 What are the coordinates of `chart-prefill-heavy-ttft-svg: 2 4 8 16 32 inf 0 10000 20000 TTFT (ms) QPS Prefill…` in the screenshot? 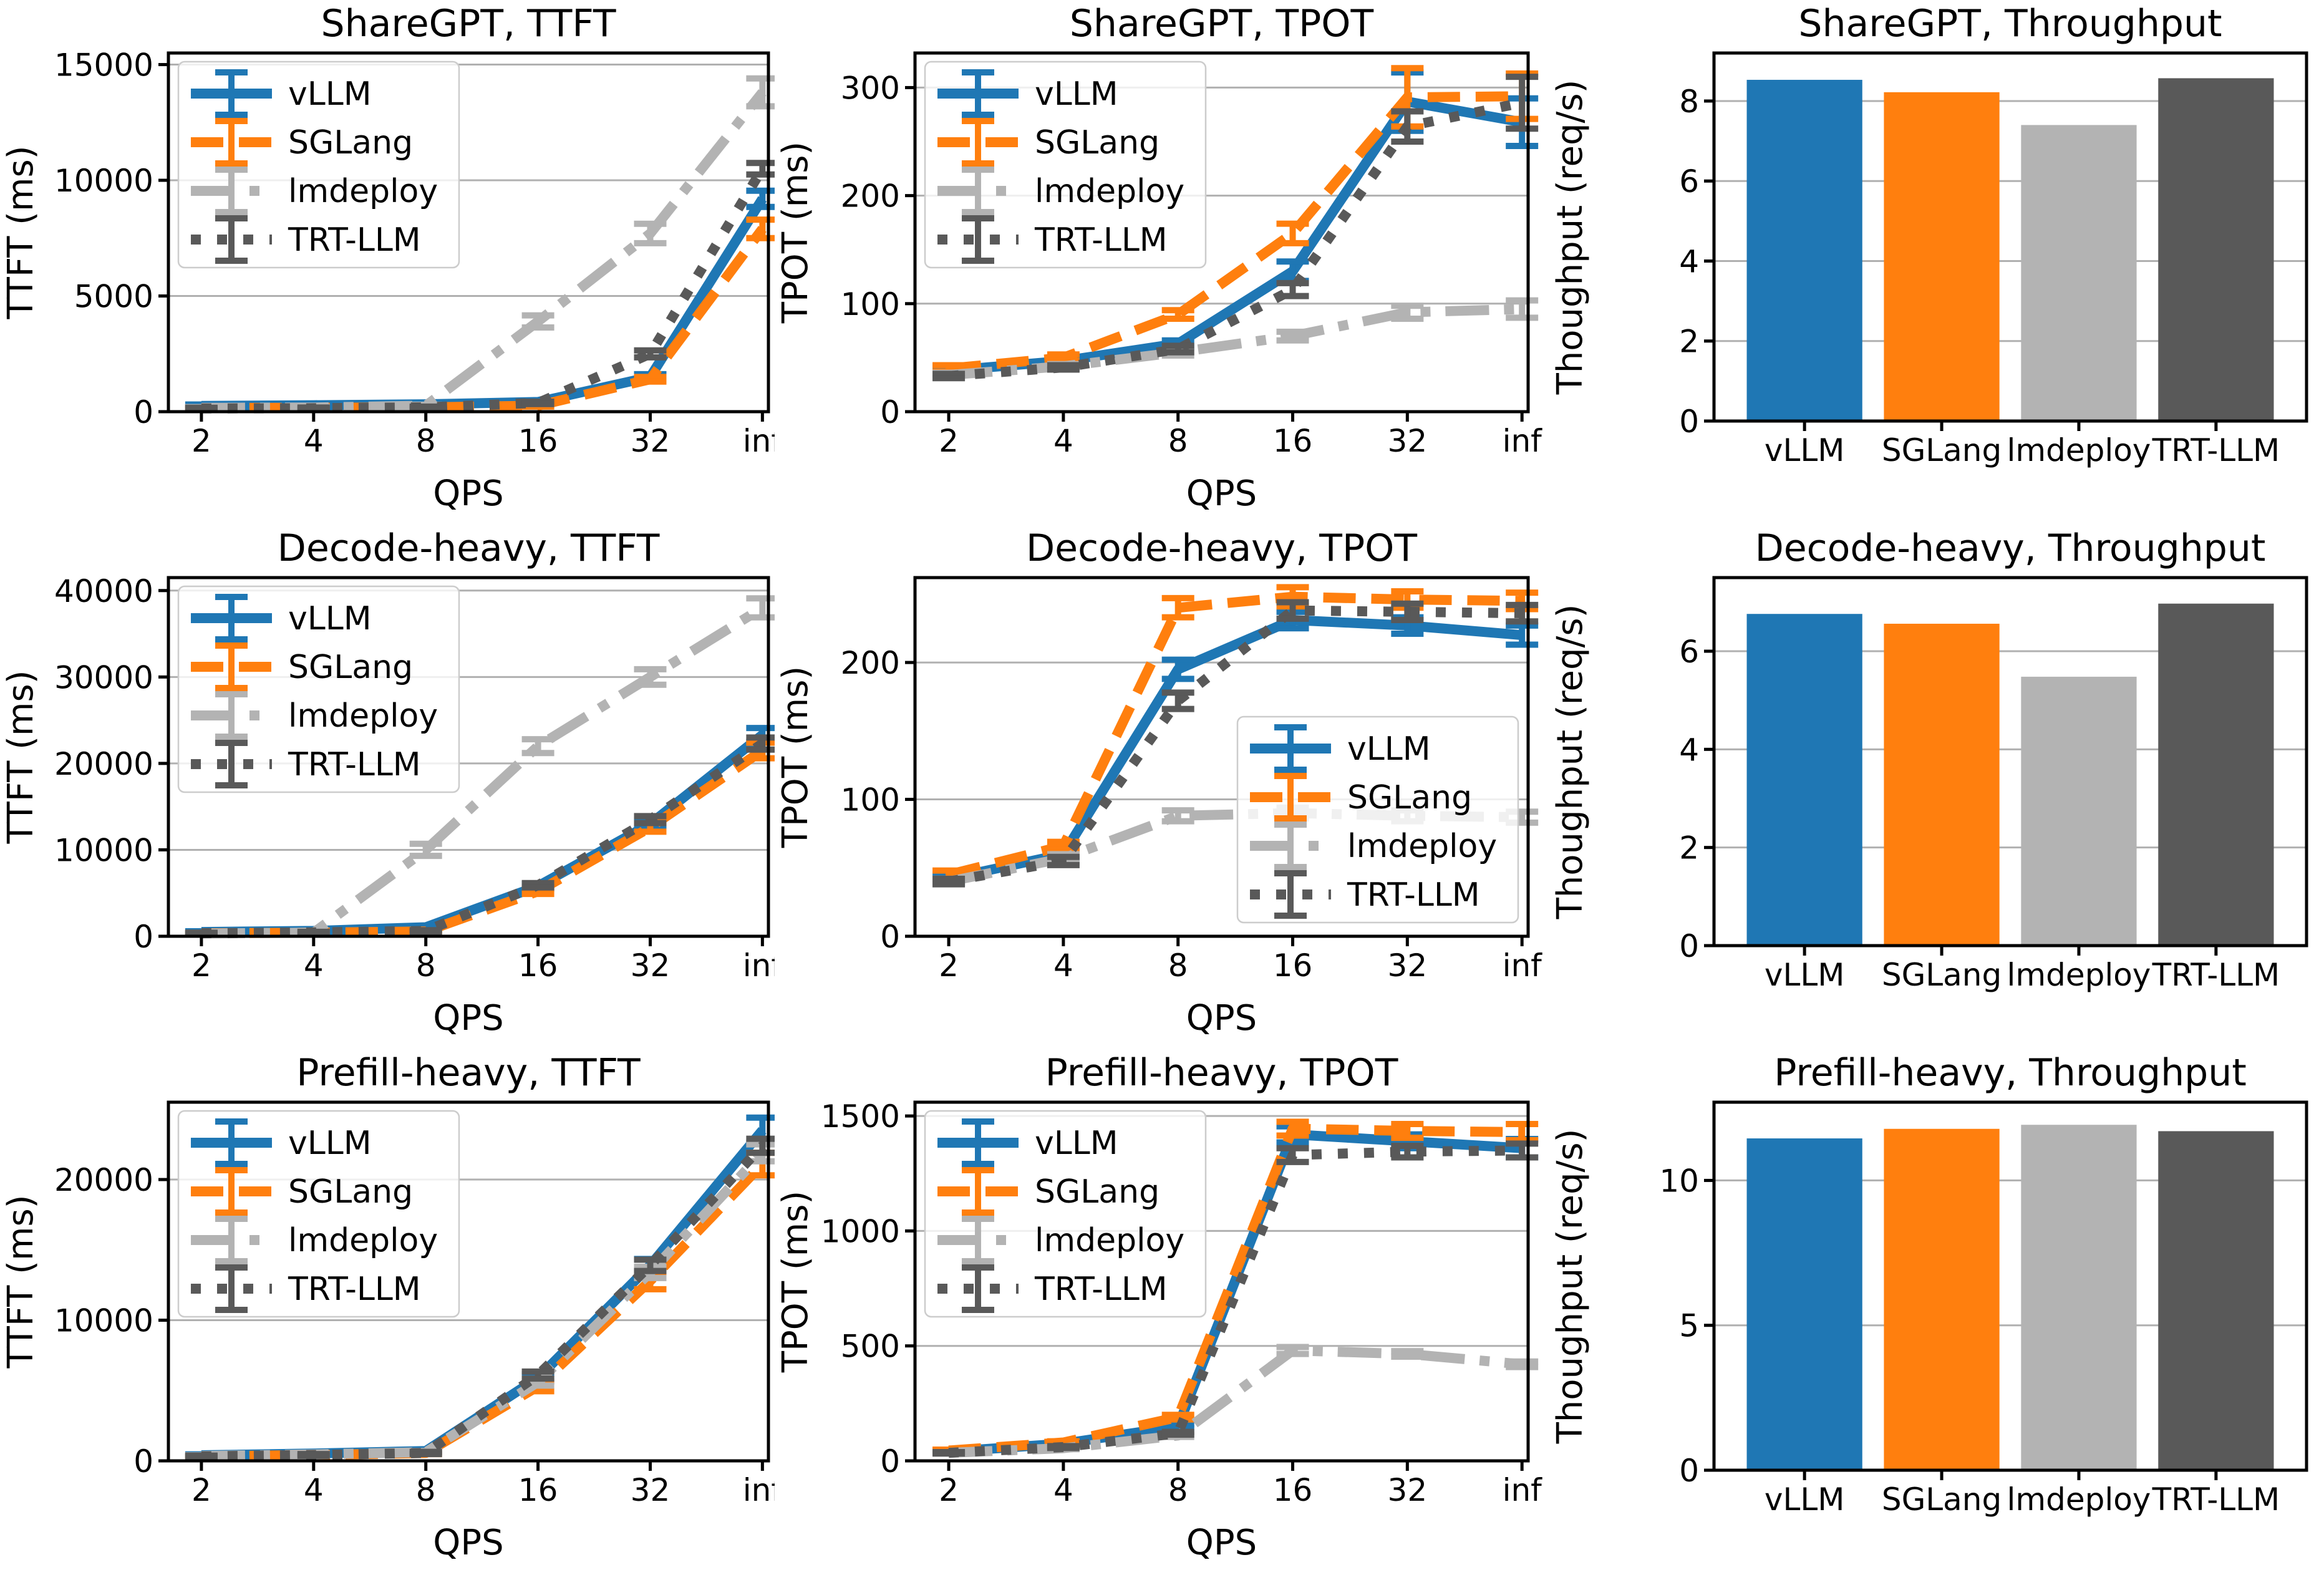 It's located at (388, 1307).